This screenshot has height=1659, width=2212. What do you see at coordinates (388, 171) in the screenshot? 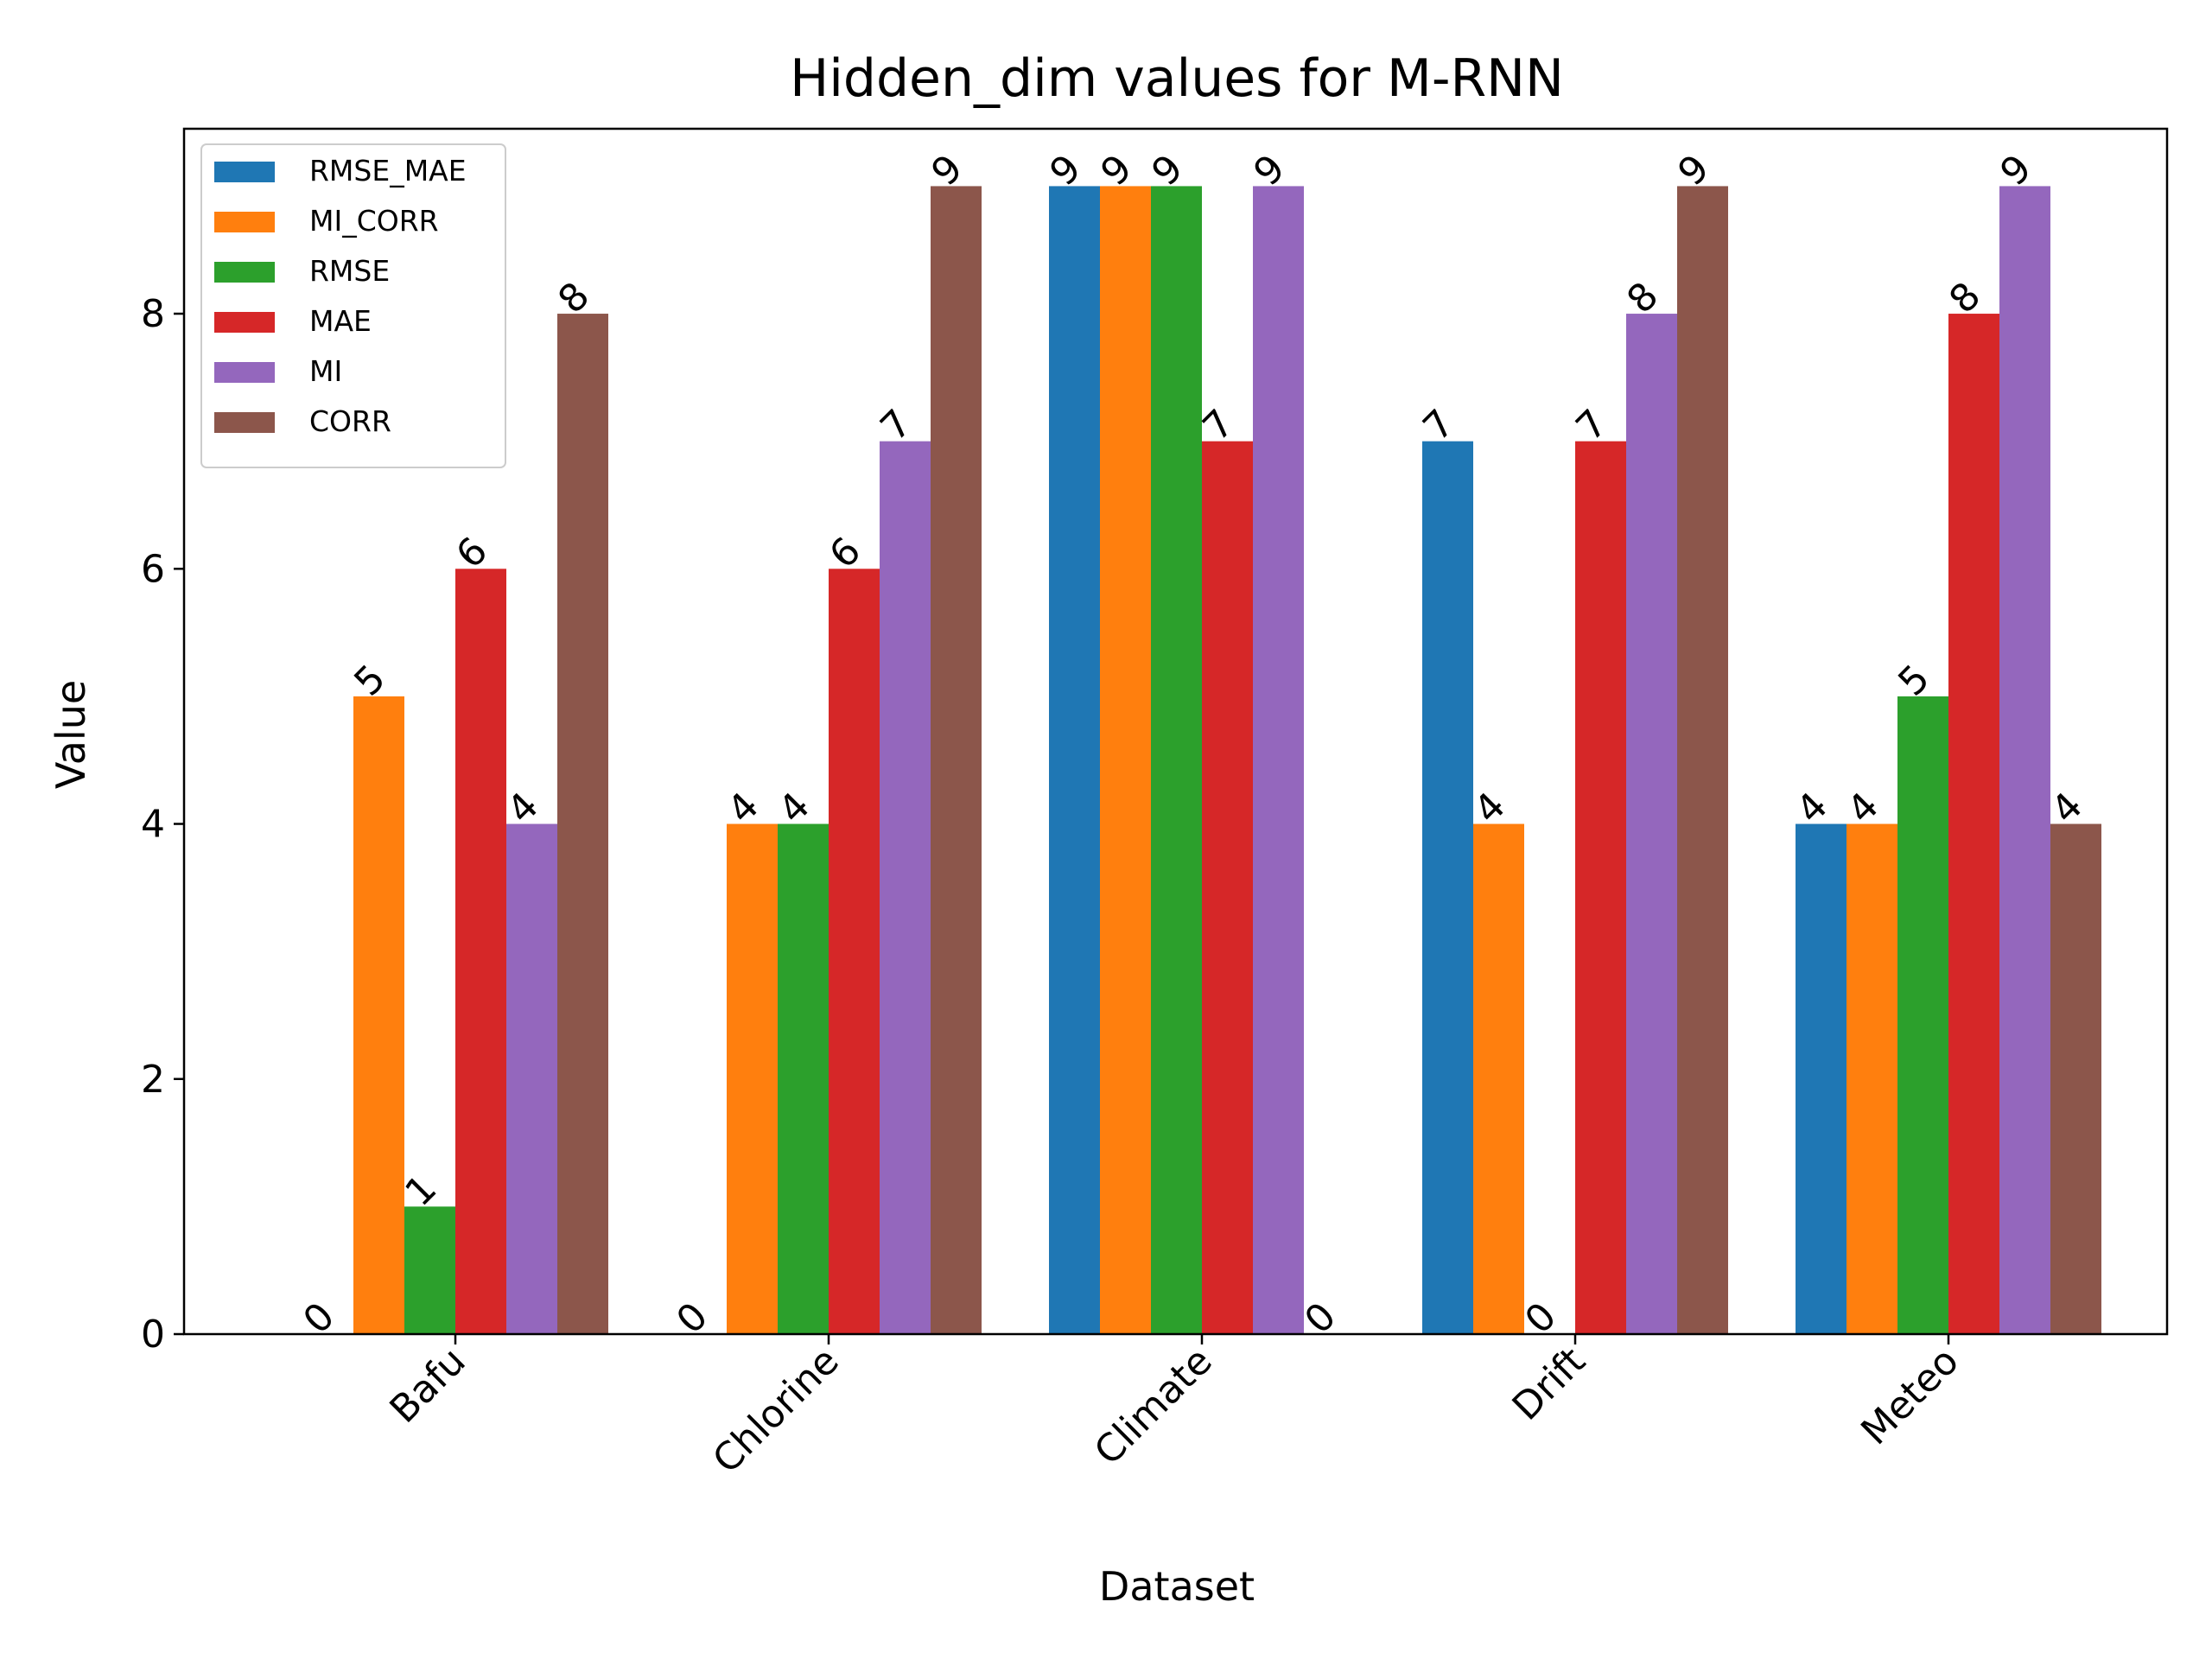
I see `legend-label: RMSE_MAE` at bounding box center [388, 171].